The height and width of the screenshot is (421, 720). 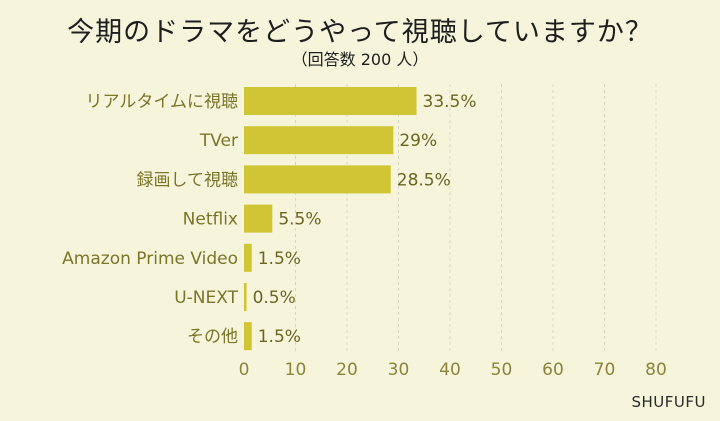 I want to click on x-tick-label: 30, so click(x=399, y=370).